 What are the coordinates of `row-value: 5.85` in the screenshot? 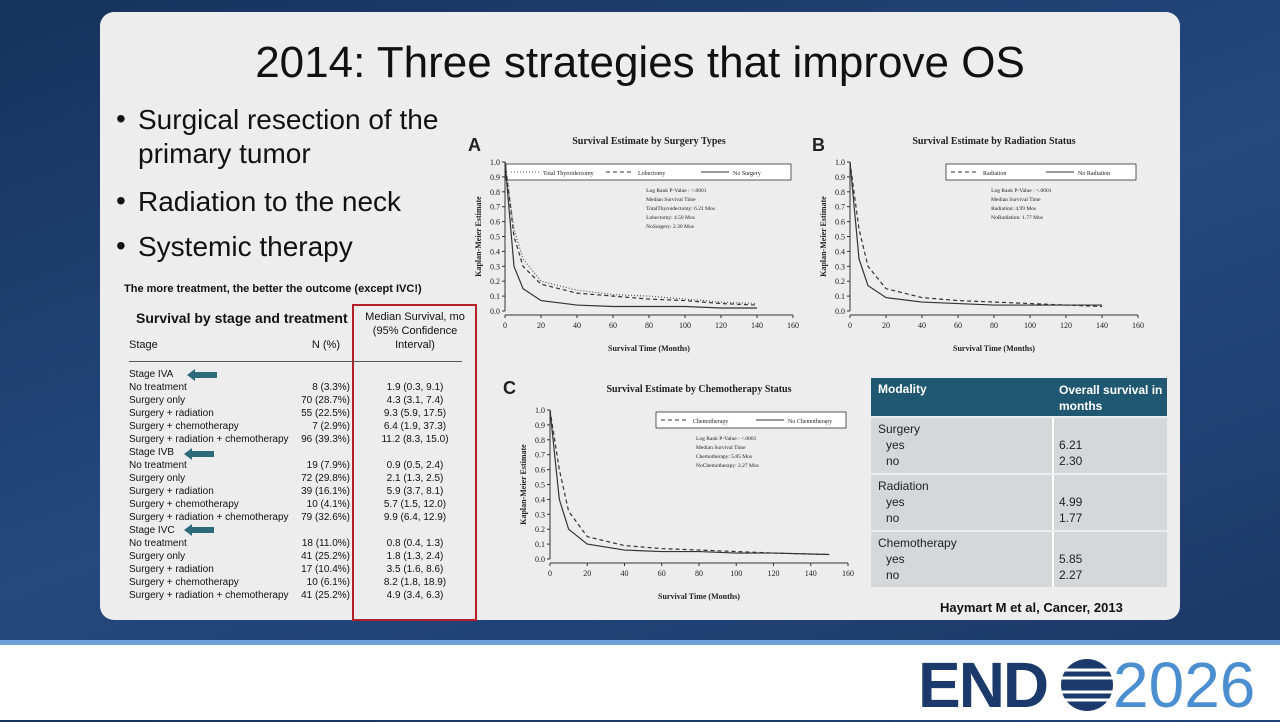 It's located at (1071, 559).